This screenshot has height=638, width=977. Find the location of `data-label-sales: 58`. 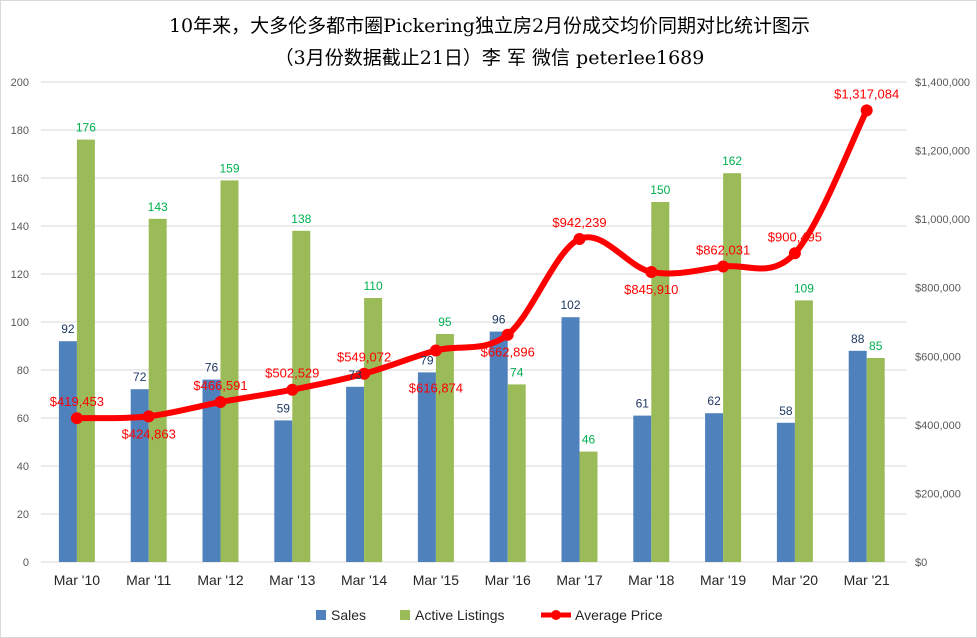

data-label-sales: 58 is located at coordinates (786, 411).